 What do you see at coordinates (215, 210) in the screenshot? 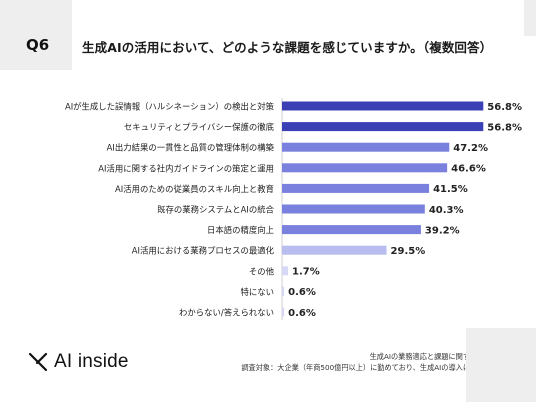
I see `category-label: 既存の業務システムとAIの統合` at bounding box center [215, 210].